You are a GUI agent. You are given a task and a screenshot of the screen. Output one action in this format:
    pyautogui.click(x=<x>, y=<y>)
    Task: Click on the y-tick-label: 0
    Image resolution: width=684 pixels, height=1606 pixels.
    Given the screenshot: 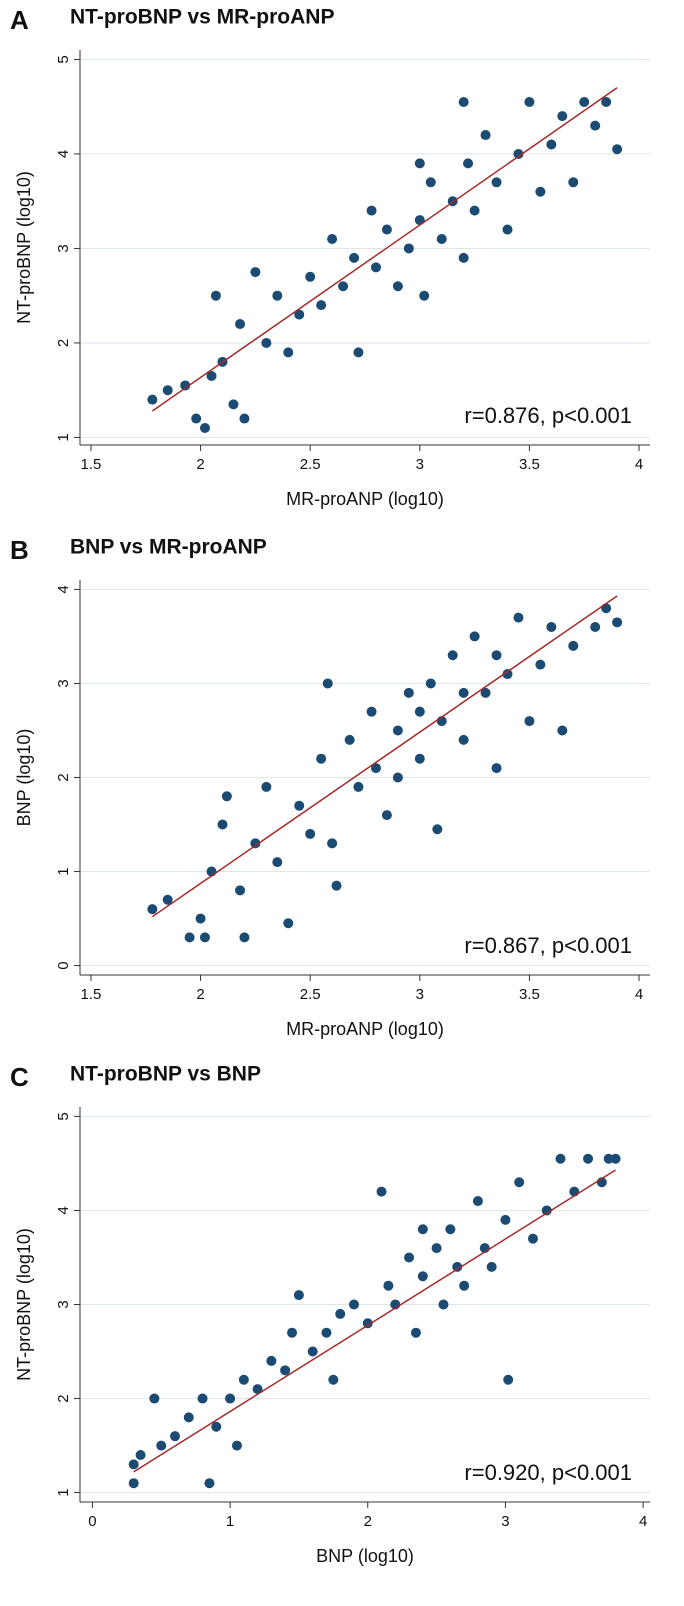 What is the action you would take?
    pyautogui.click(x=63, y=965)
    